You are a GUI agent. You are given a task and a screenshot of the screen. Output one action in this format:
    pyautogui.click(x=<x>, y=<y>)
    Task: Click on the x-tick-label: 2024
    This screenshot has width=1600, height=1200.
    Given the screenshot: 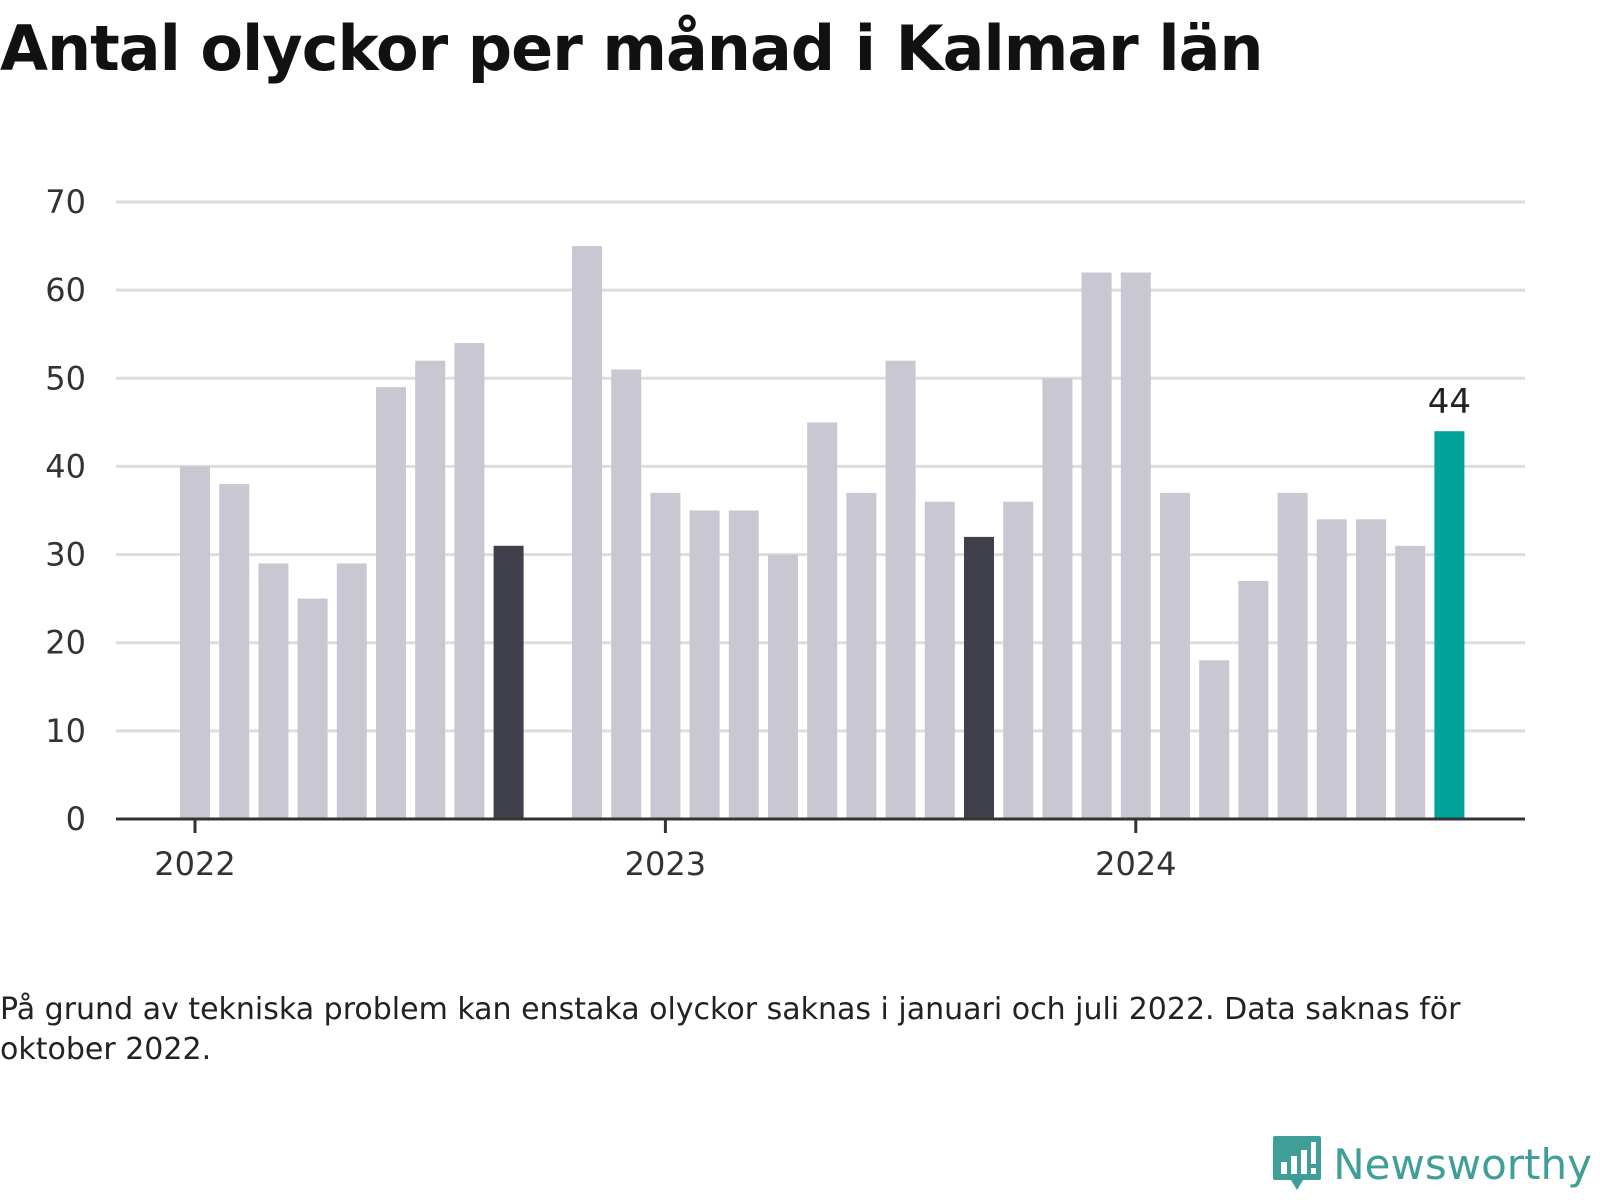 What is the action you would take?
    pyautogui.click(x=1135, y=864)
    